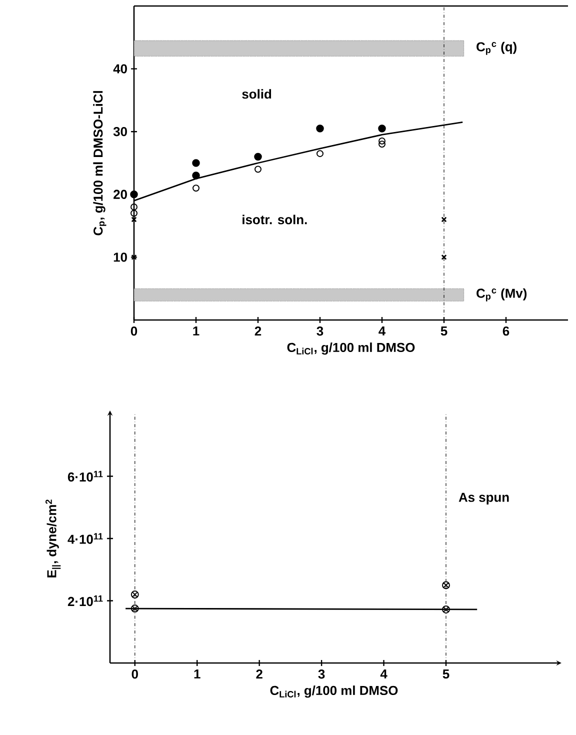 Image resolution: width=576 pixels, height=735 pixels. What do you see at coordinates (85, 600) in the screenshot?
I see `y-tick-label: 2·10$^{11}$` at bounding box center [85, 600].